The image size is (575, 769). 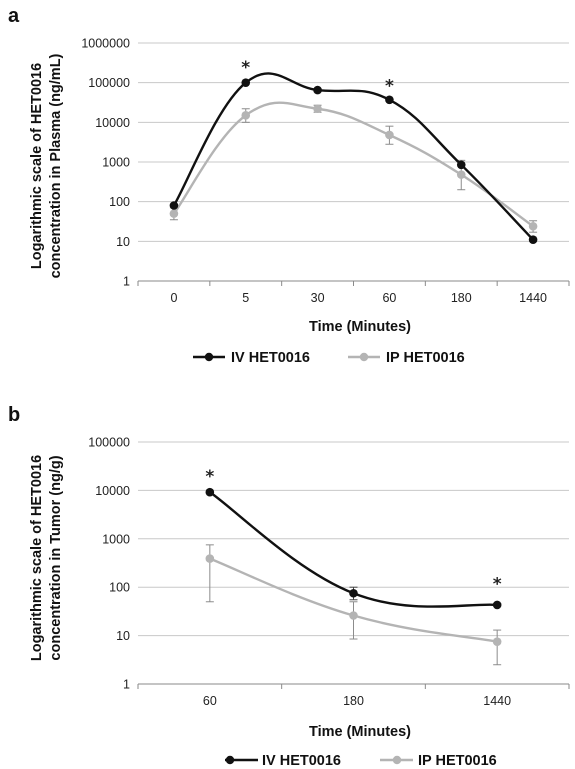 What do you see at coordinates (109, 443) in the screenshot?
I see `panel-b-ytick-label: 100000` at bounding box center [109, 443].